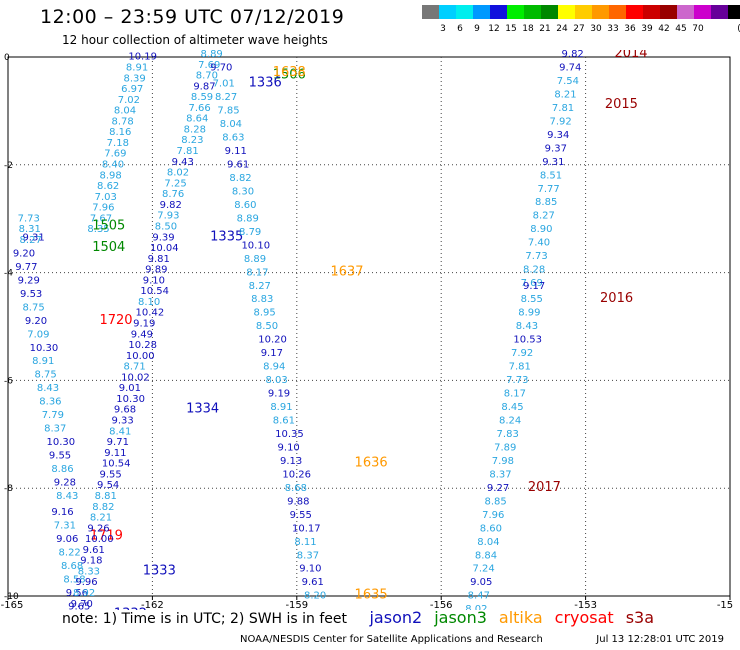 Image resolution: width=740 pixels, height=650 pixels. I want to click on swh-value: 9.26, so click(98, 528).